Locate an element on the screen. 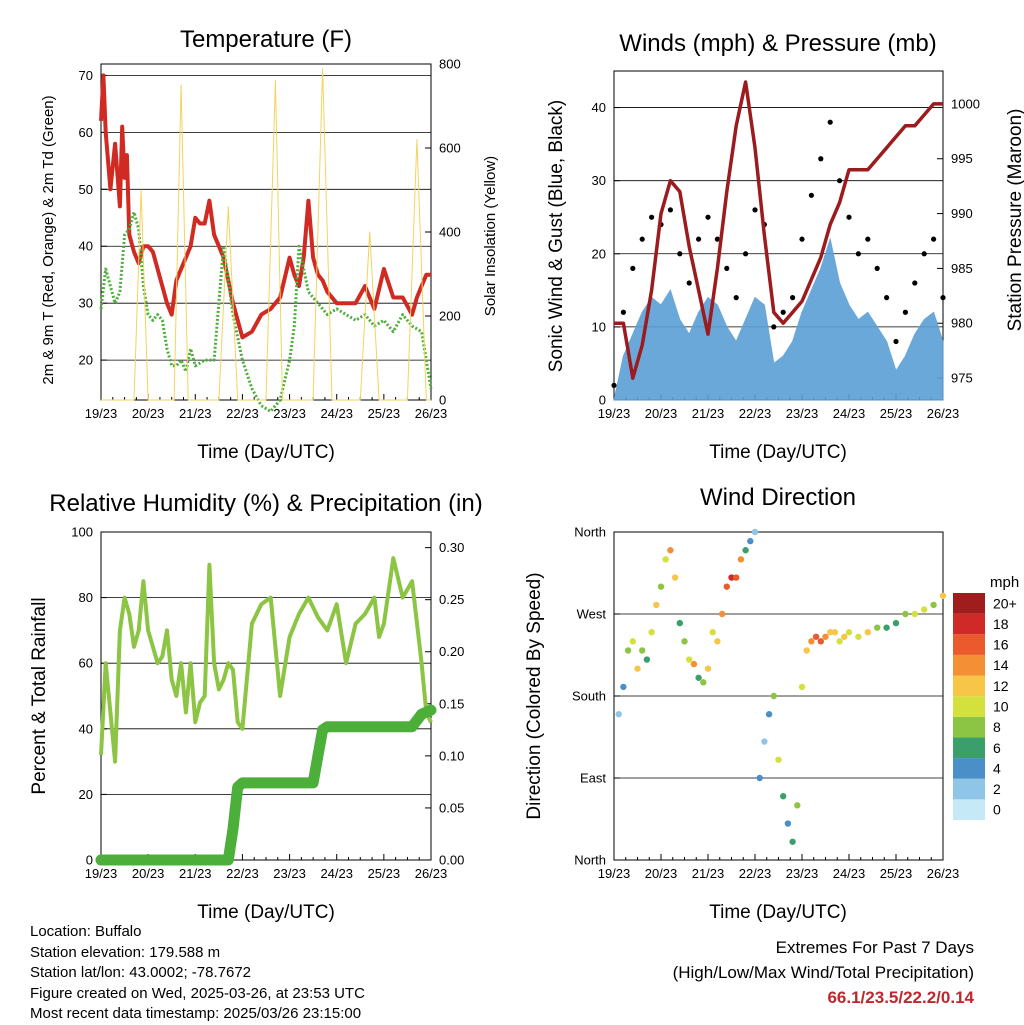 The image size is (1024, 1025). temperature-xtick-label: 23/23 is located at coordinates (289, 413).